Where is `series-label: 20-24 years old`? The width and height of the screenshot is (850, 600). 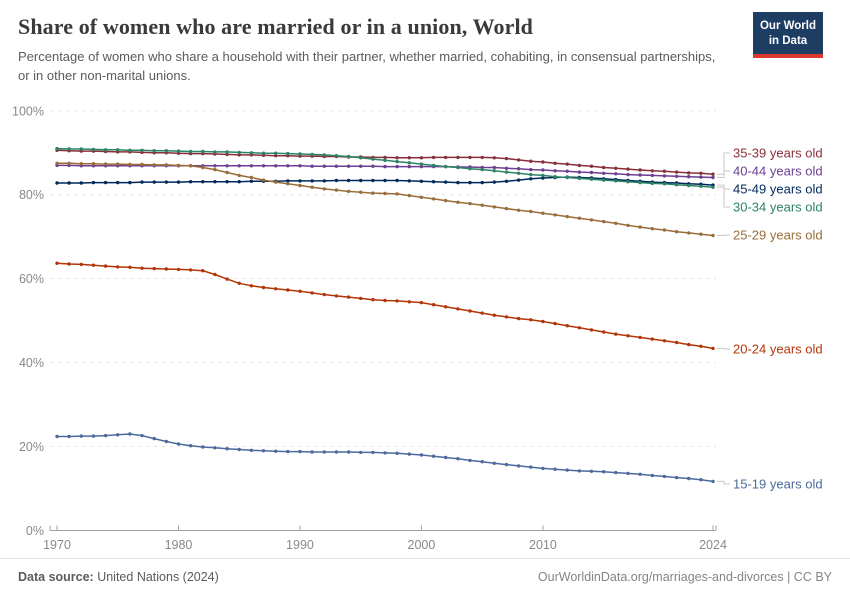
series-label: 20-24 years old is located at coordinates (778, 349).